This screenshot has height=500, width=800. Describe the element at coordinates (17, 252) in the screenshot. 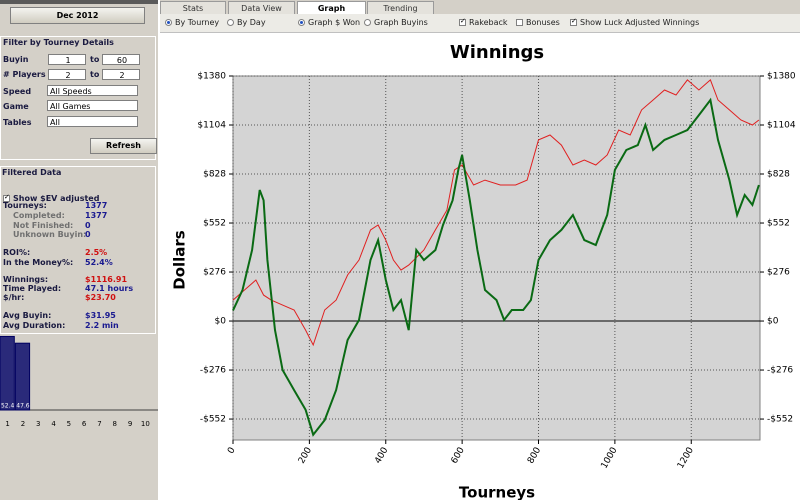

I see `stat-label: ROI%:` at that location.